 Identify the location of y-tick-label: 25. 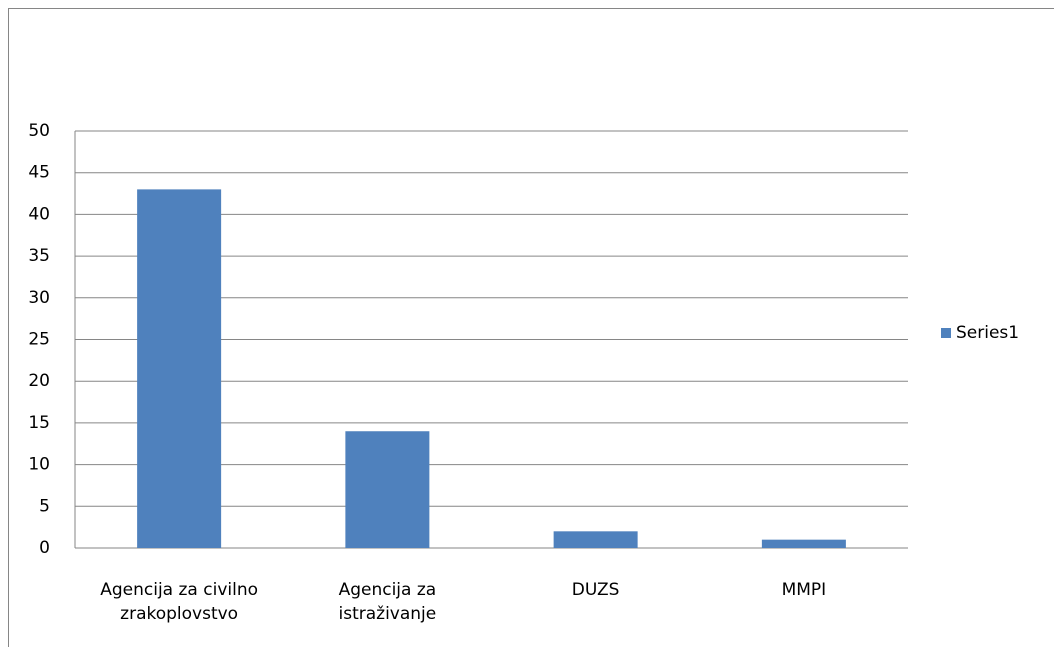
(39, 340).